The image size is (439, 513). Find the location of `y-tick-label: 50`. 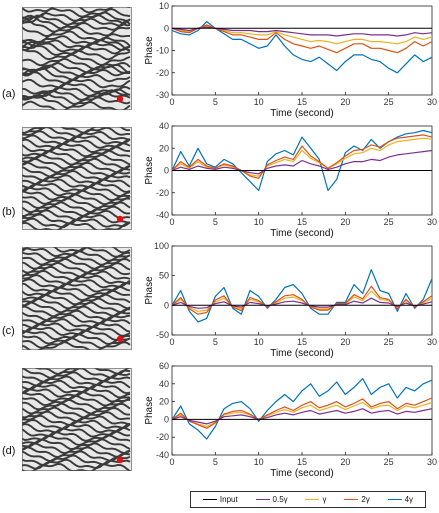

y-tick-label: 50 is located at coordinates (164, 276).